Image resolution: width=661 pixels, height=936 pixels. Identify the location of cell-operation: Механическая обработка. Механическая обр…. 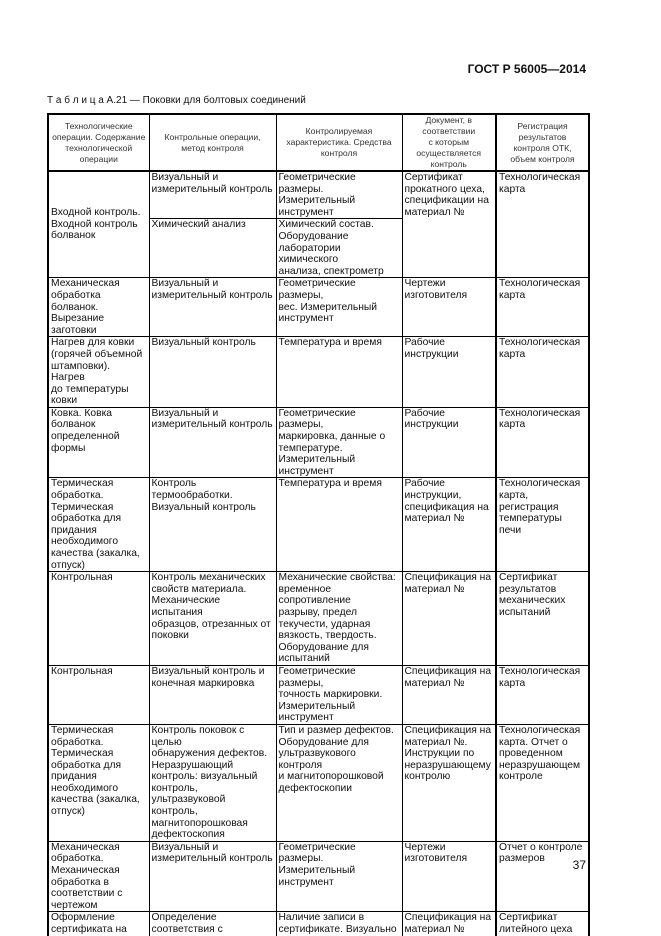
(98, 876).